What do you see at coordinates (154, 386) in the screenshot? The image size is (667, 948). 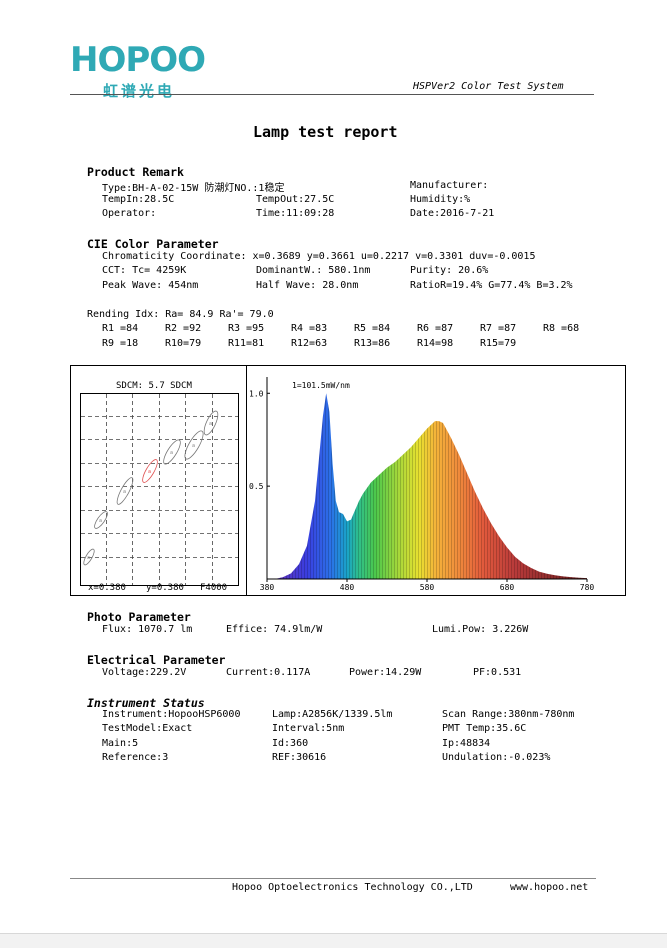 I see `sdcm-title: SDCM: 5.7 SDCM` at bounding box center [154, 386].